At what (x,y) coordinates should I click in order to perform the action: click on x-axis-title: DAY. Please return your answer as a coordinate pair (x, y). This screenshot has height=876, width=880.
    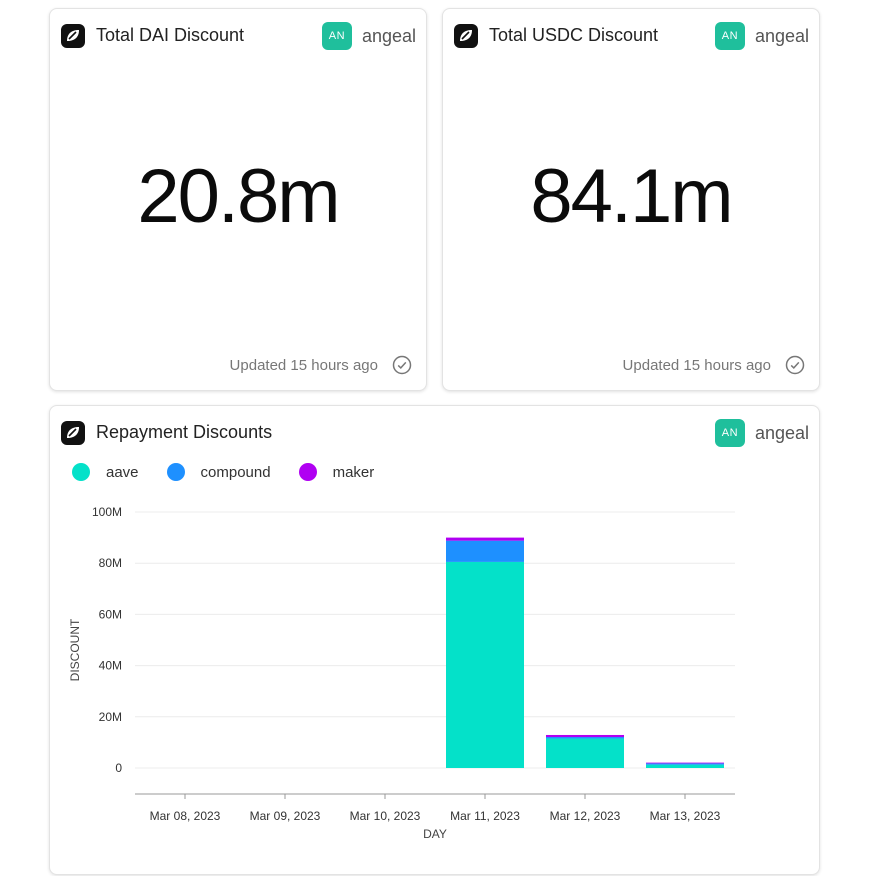
    Looking at the image, I should click on (435, 834).